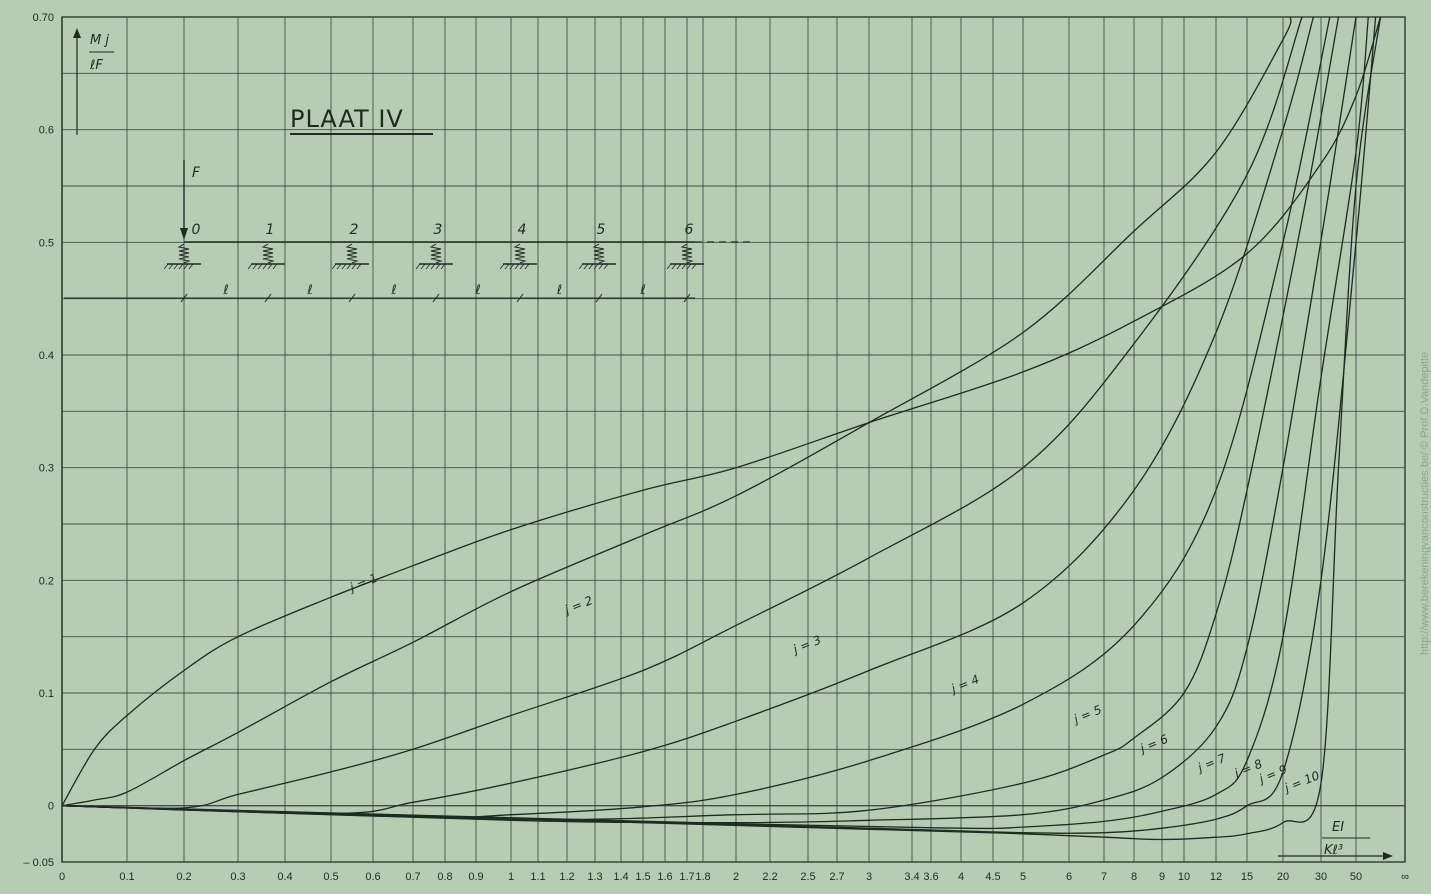 The height and width of the screenshot is (894, 1431). I want to click on x-tick-label: 2.7, so click(836, 877).